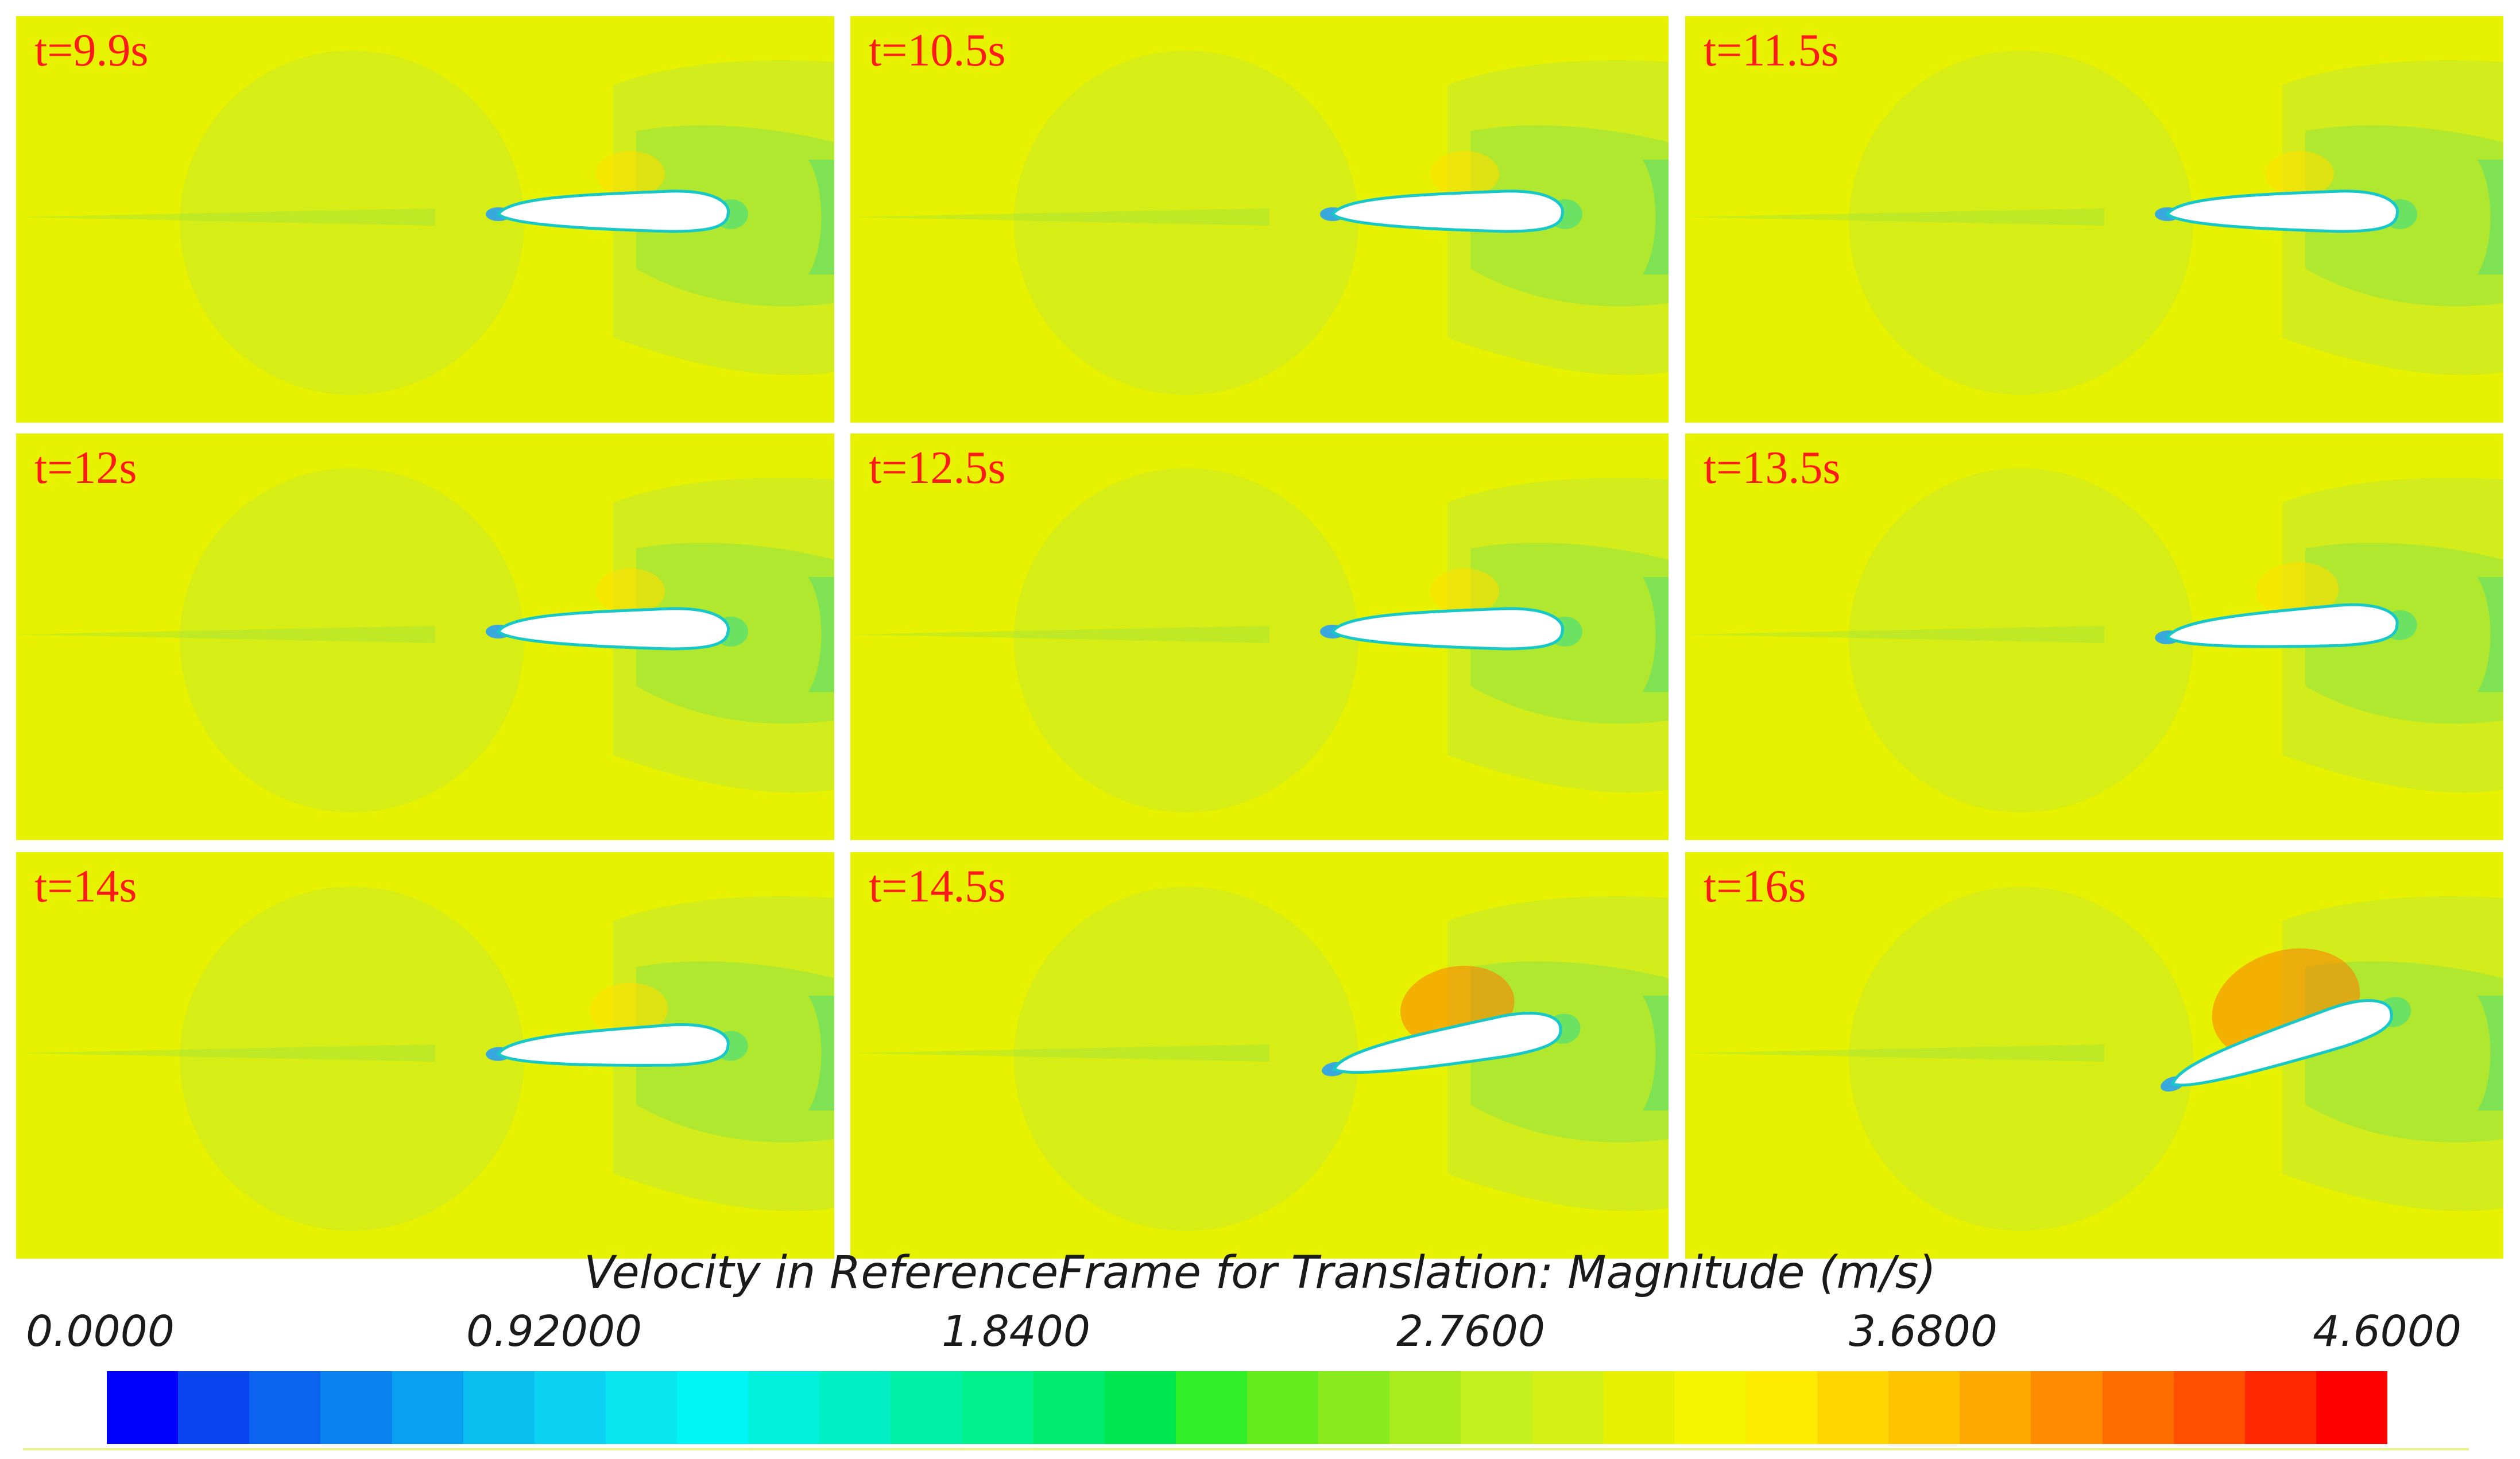 The image size is (2520, 1459). What do you see at coordinates (1923, 1332) in the screenshot?
I see `legend-tick-4: 3.6800` at bounding box center [1923, 1332].